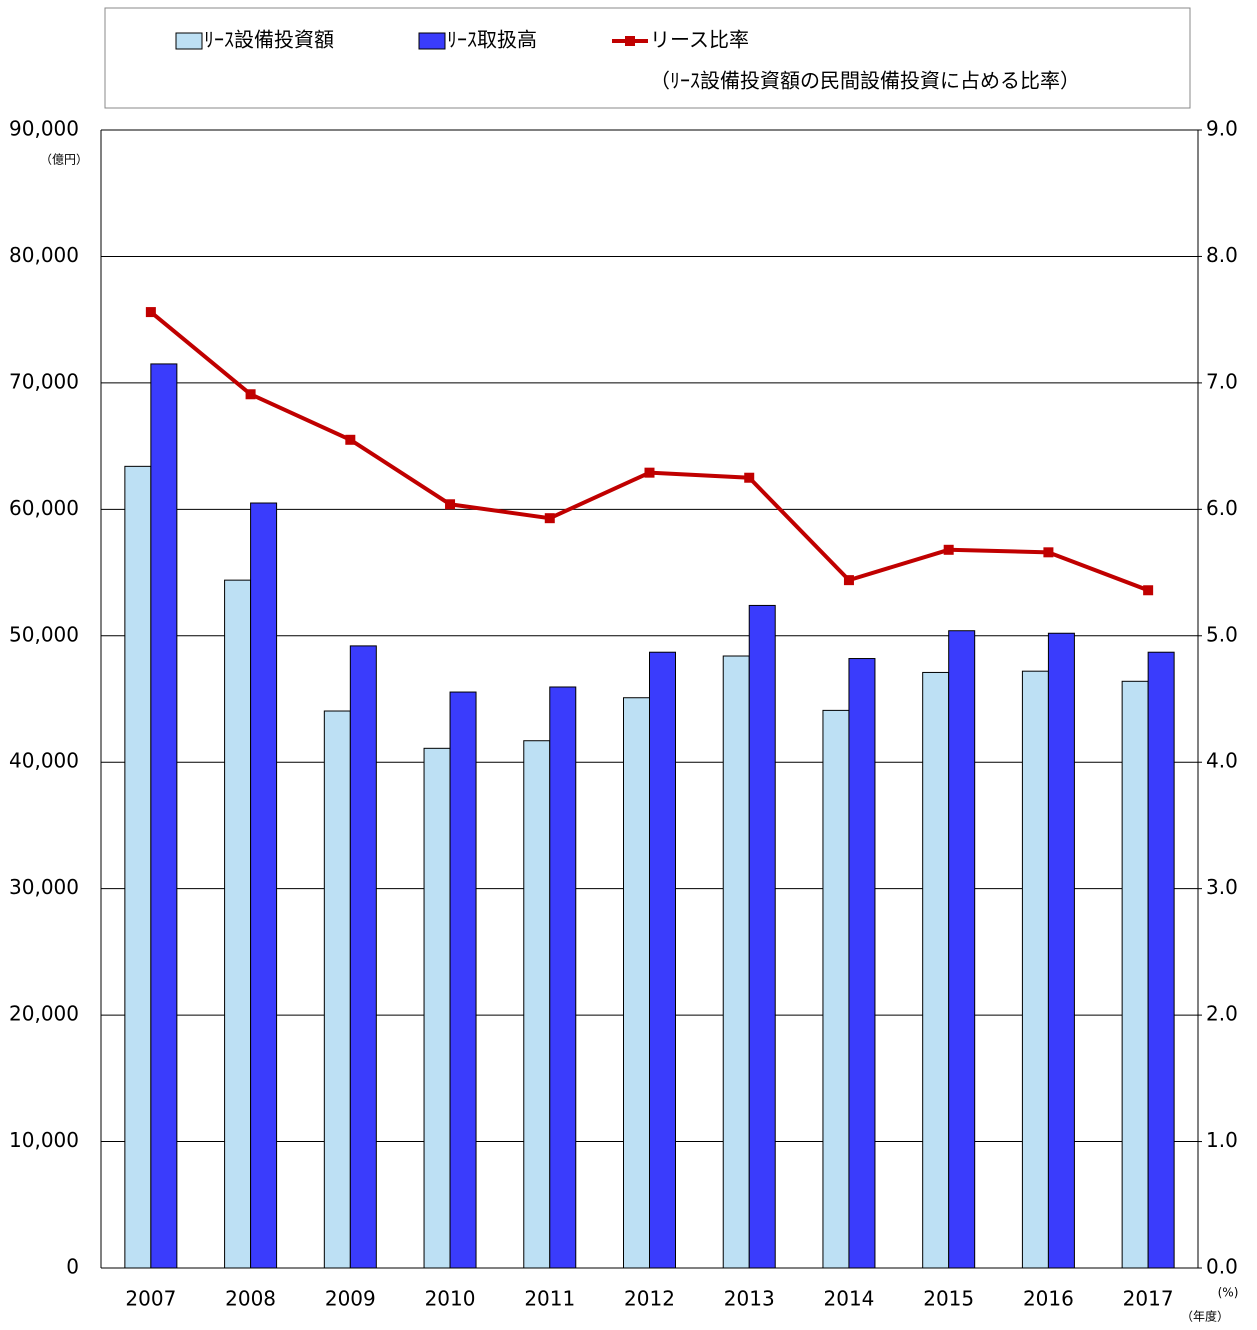 The image size is (1257, 1330). What do you see at coordinates (1205, 1316) in the screenshot?
I see `x-unit: （年度）` at bounding box center [1205, 1316].